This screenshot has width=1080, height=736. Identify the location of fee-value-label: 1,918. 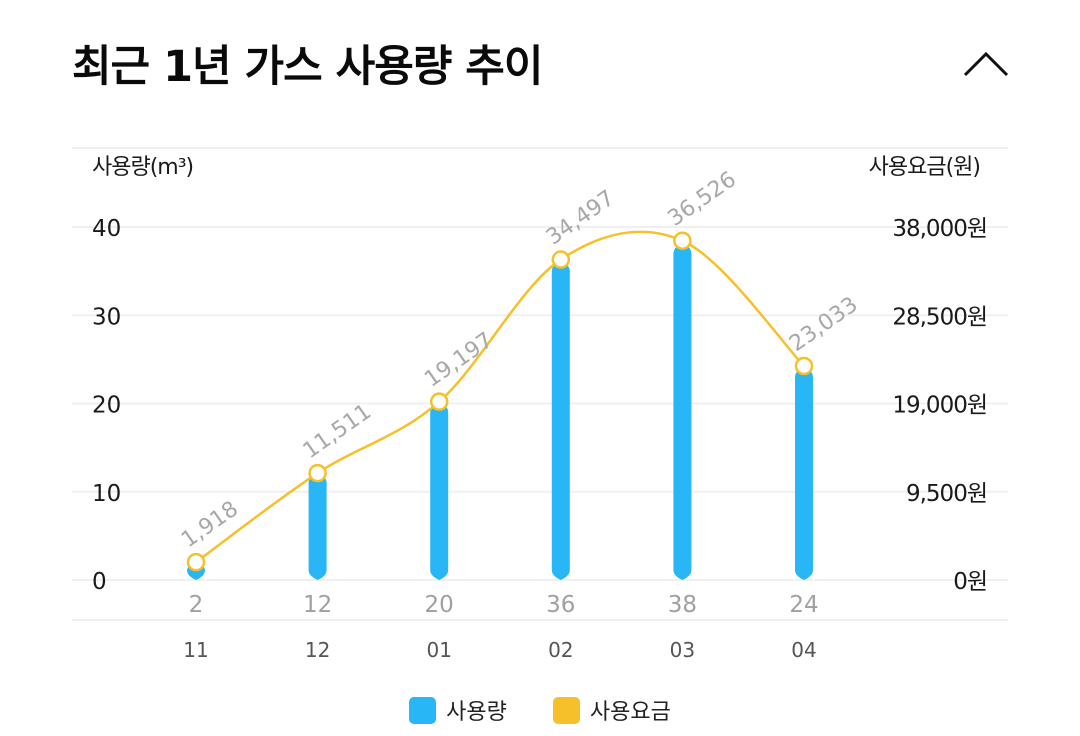
(210, 524).